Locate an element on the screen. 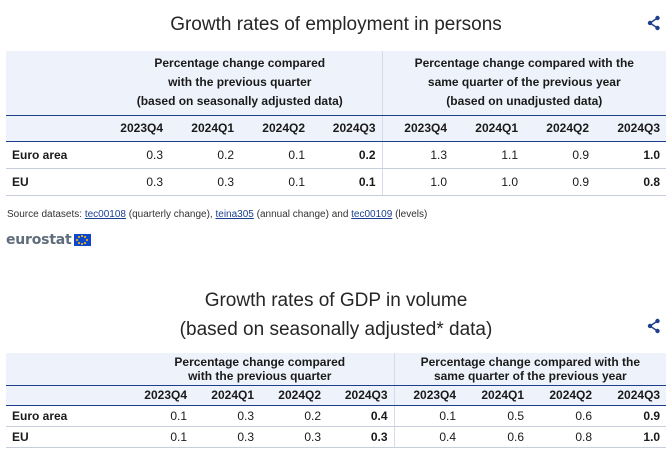  eu-flag-icon is located at coordinates (82, 240).